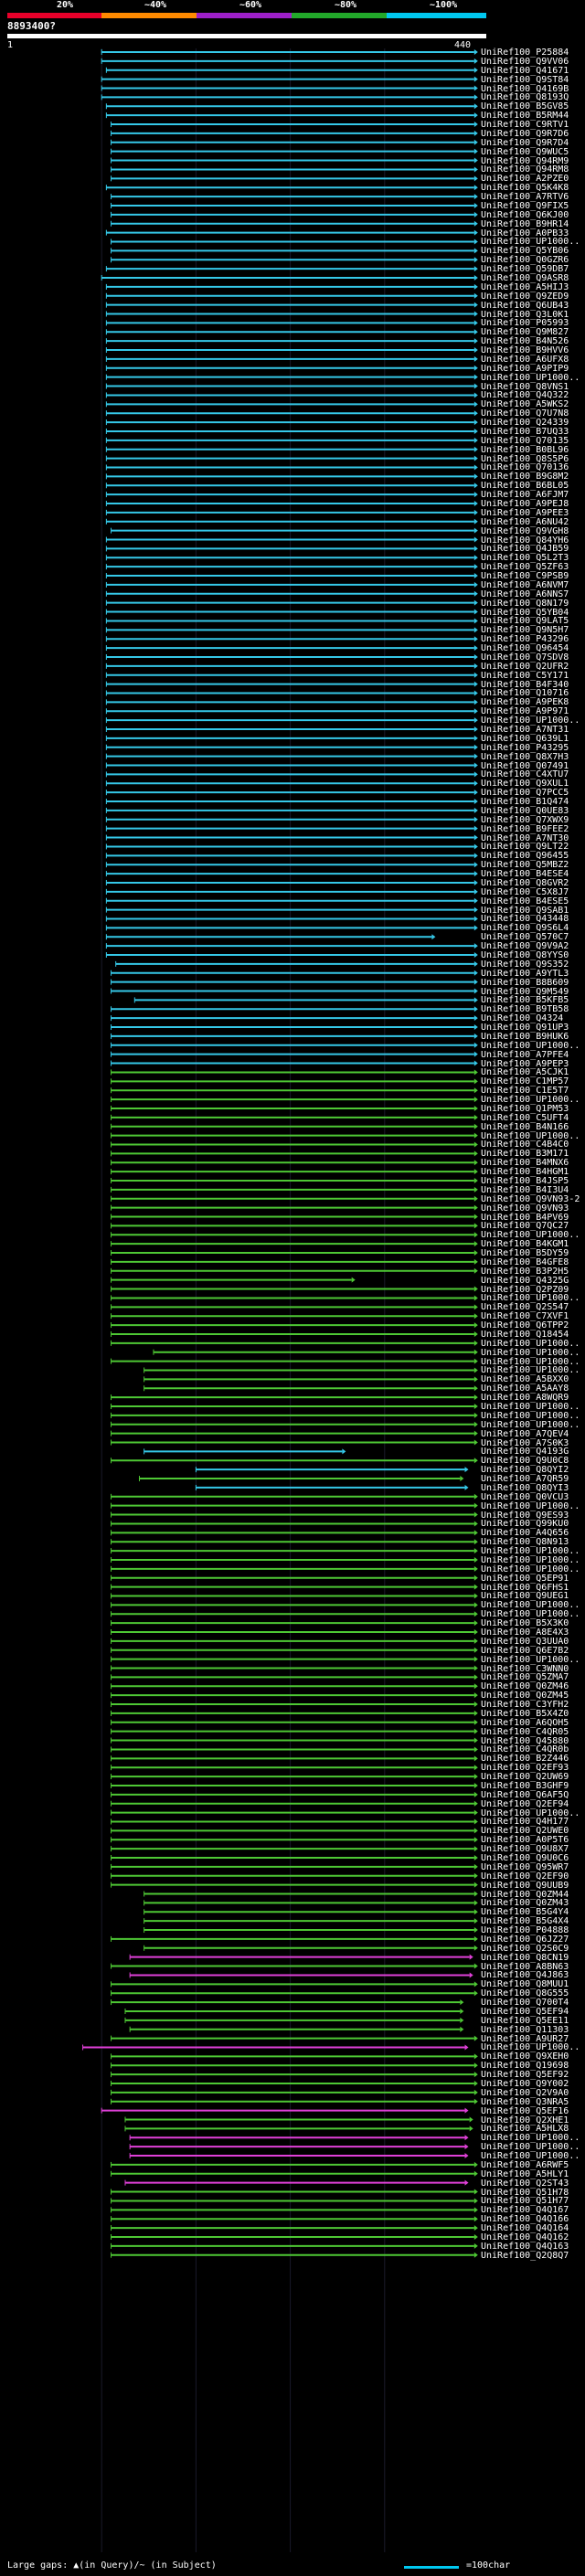 This screenshot has height=2576, width=585. I want to click on list-item: UniRef100_C9PSB9, so click(293, 576).